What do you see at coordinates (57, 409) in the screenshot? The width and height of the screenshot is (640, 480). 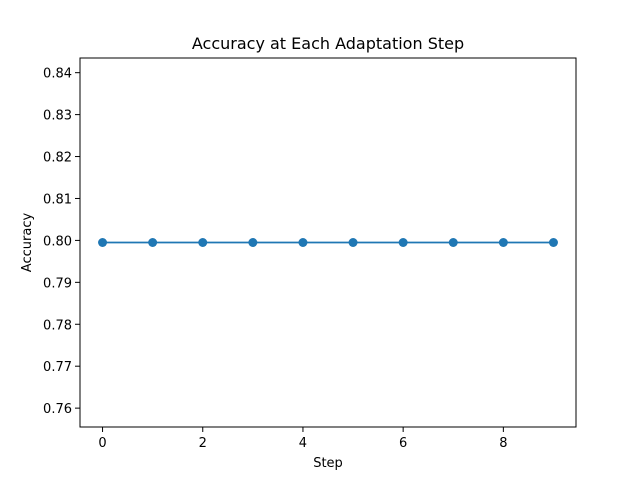 I see `y-tick-label: 0.76` at bounding box center [57, 409].